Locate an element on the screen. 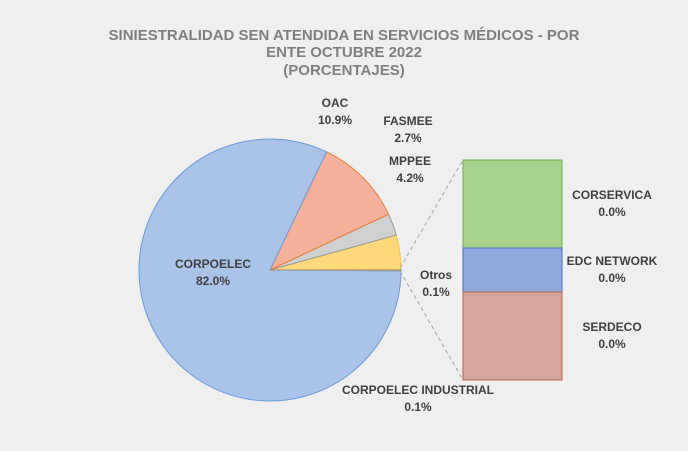 This screenshot has width=688, height=451. bar-label: CORSERVICA is located at coordinates (612, 195).